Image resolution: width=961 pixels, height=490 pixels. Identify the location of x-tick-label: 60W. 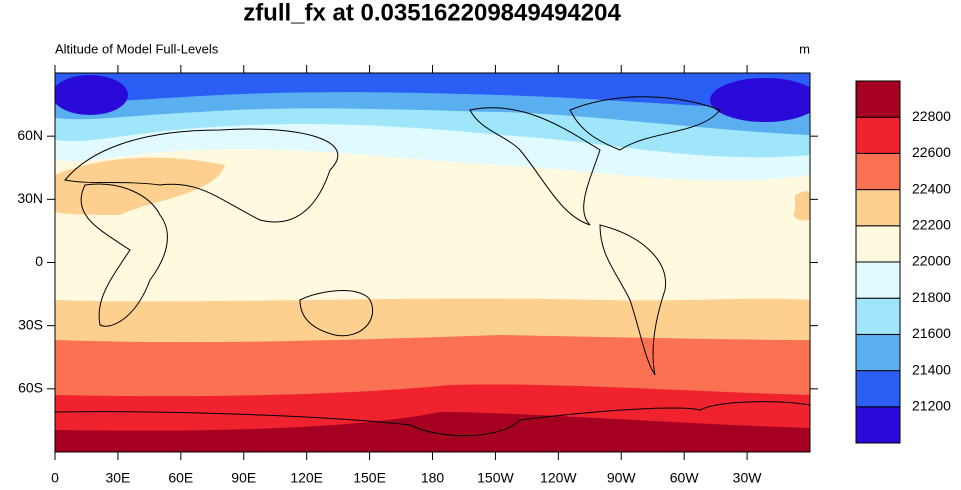
(685, 478).